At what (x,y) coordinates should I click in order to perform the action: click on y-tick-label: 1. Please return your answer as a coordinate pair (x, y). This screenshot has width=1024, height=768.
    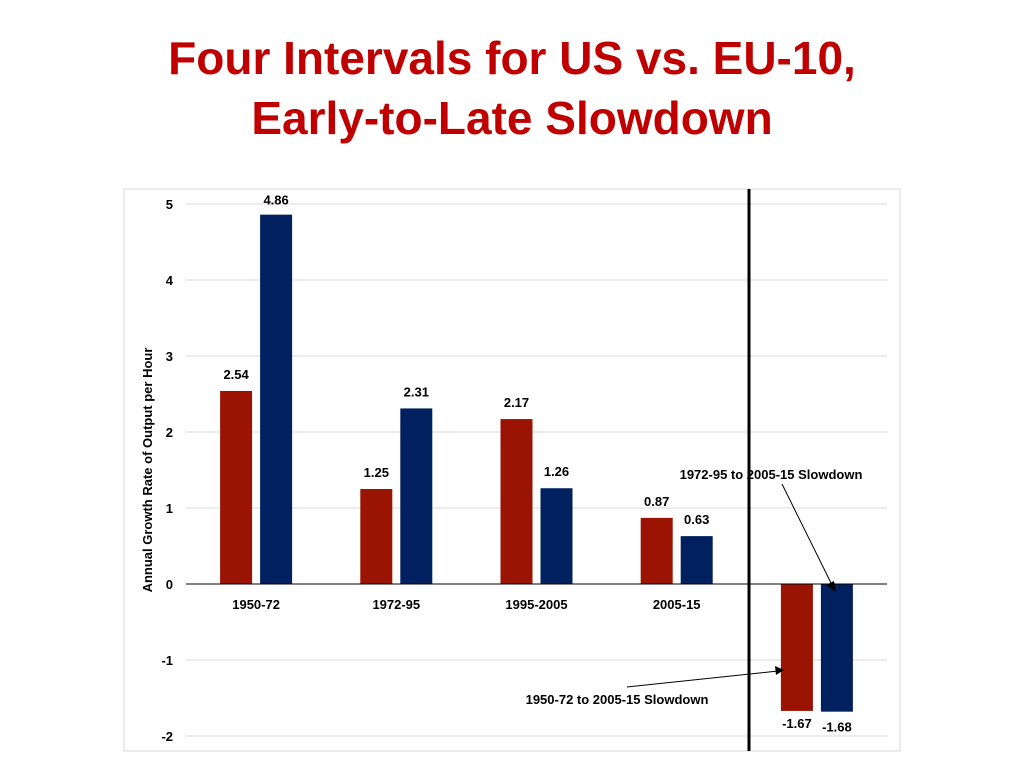
    Looking at the image, I should click on (169, 508).